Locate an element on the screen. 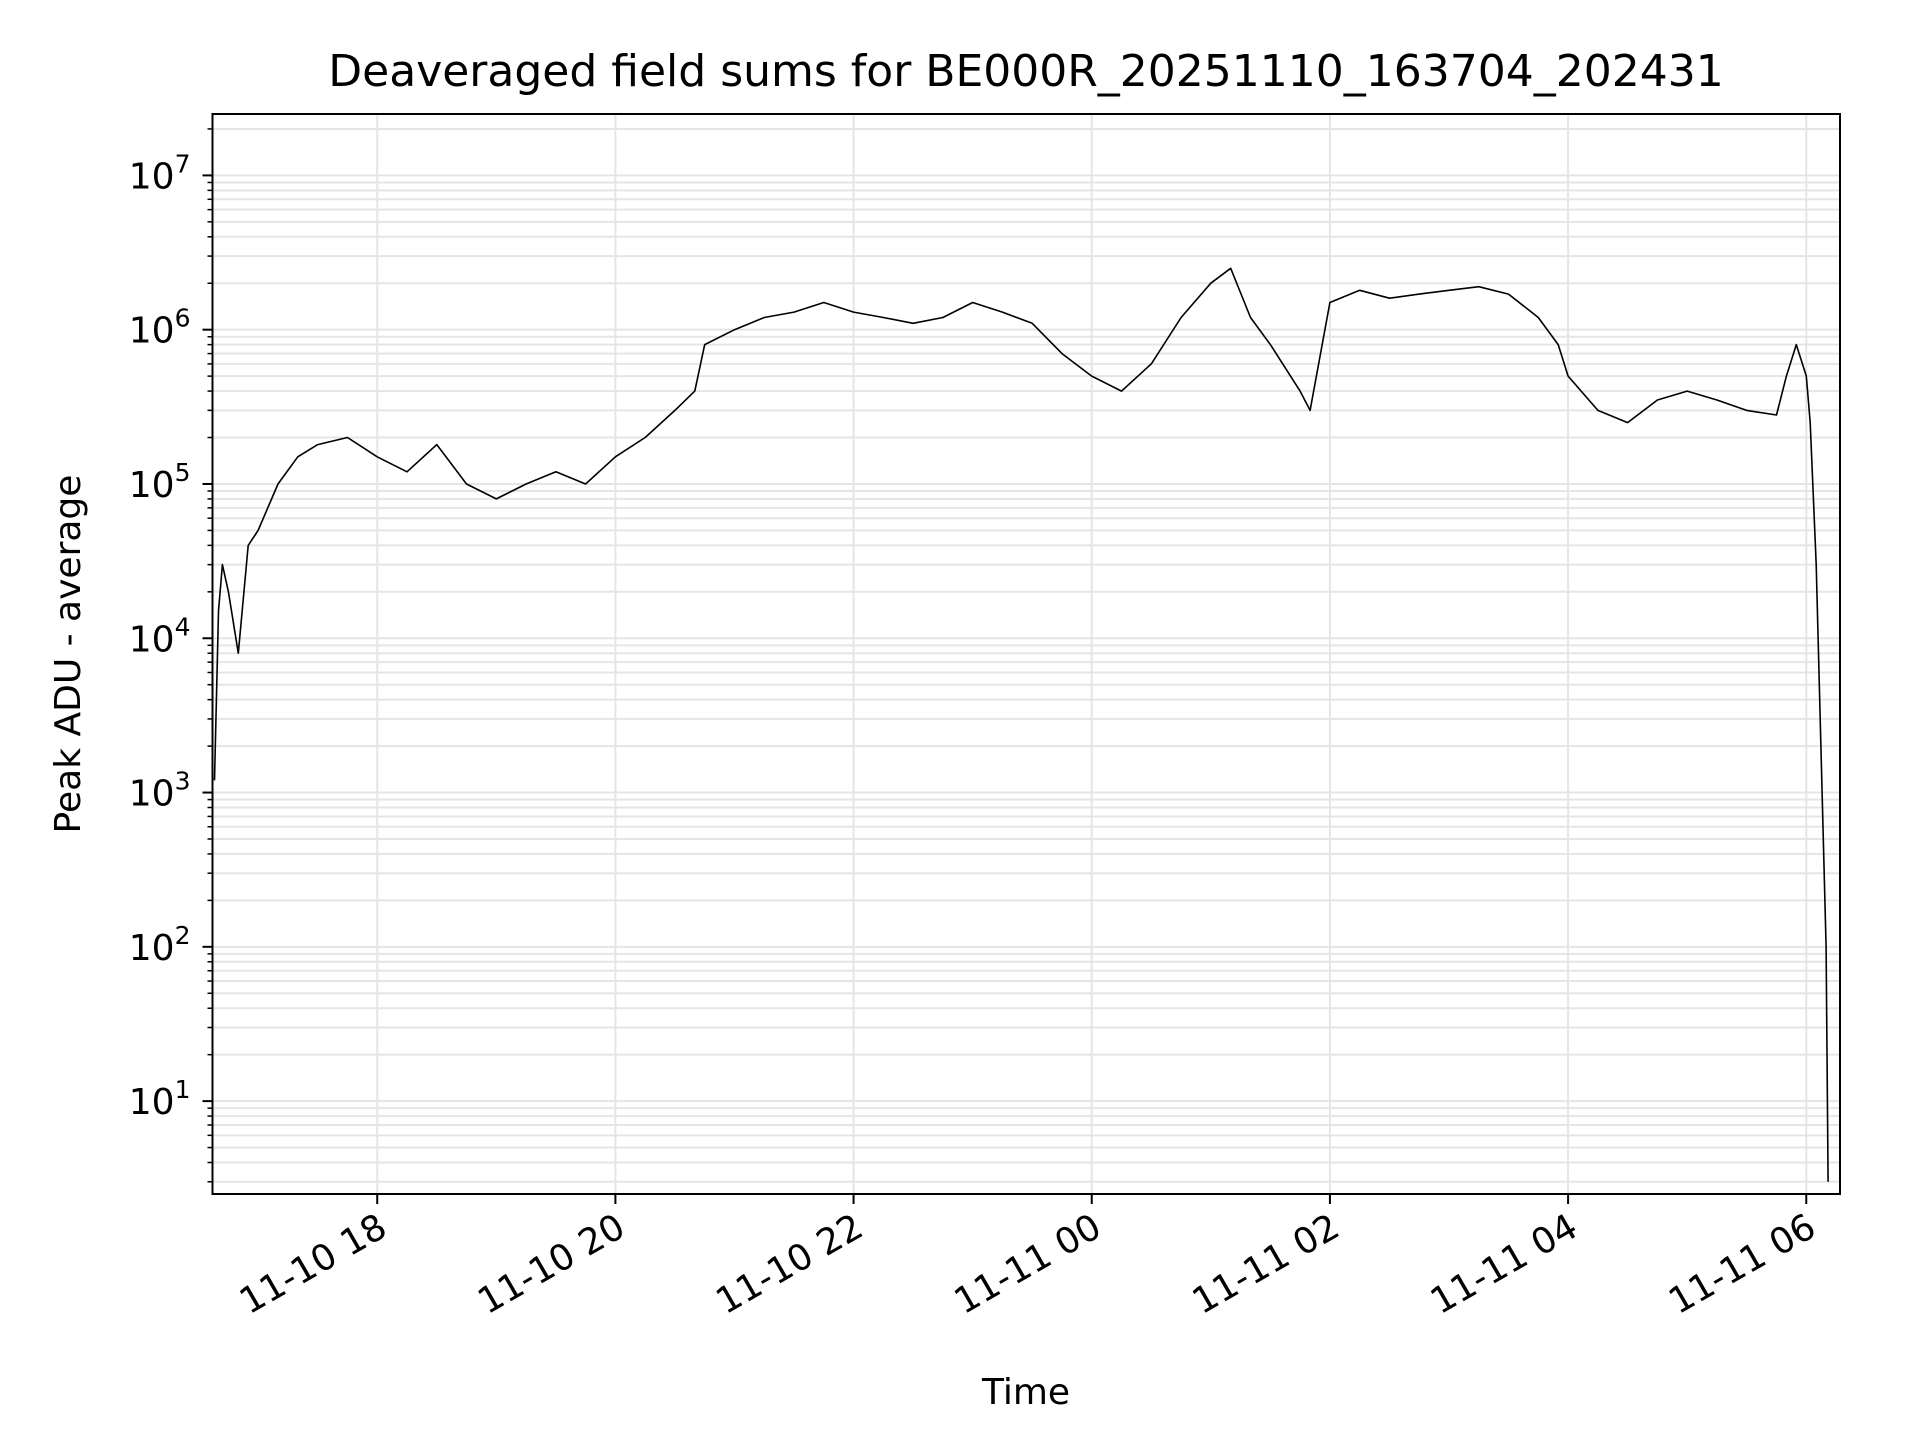 The height and width of the screenshot is (1445, 1920). y-tick-label: 10⁶ is located at coordinates (160, 328).